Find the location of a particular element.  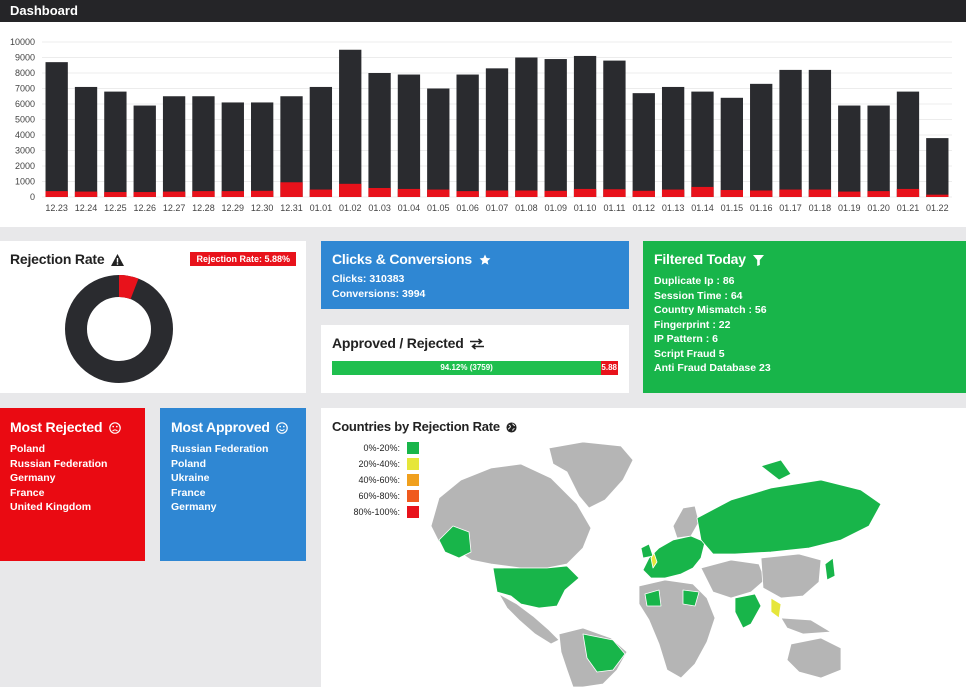

filter-session-time: Session Time : 64 is located at coordinates (698, 295).